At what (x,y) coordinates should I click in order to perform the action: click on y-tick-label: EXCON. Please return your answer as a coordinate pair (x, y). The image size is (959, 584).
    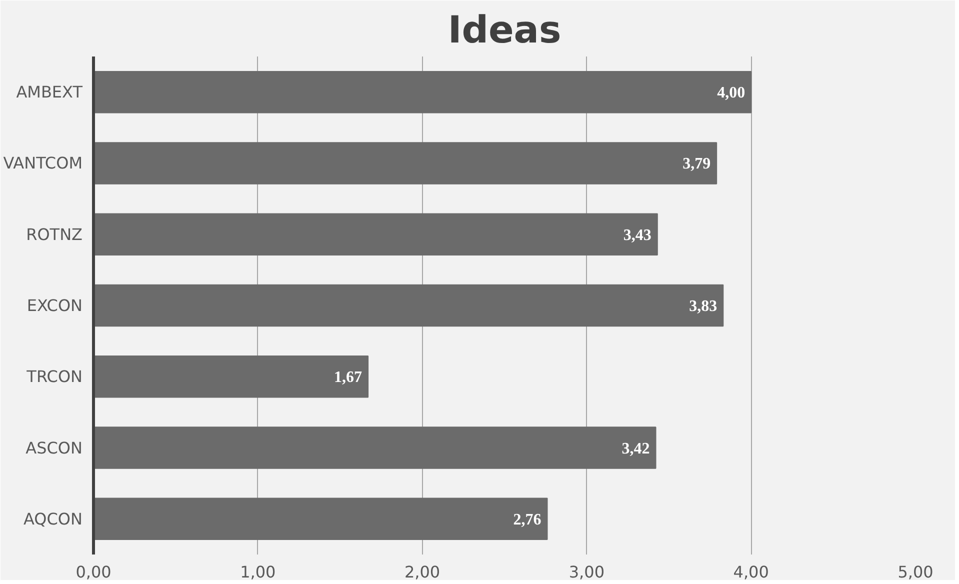
    Looking at the image, I should click on (54, 305).